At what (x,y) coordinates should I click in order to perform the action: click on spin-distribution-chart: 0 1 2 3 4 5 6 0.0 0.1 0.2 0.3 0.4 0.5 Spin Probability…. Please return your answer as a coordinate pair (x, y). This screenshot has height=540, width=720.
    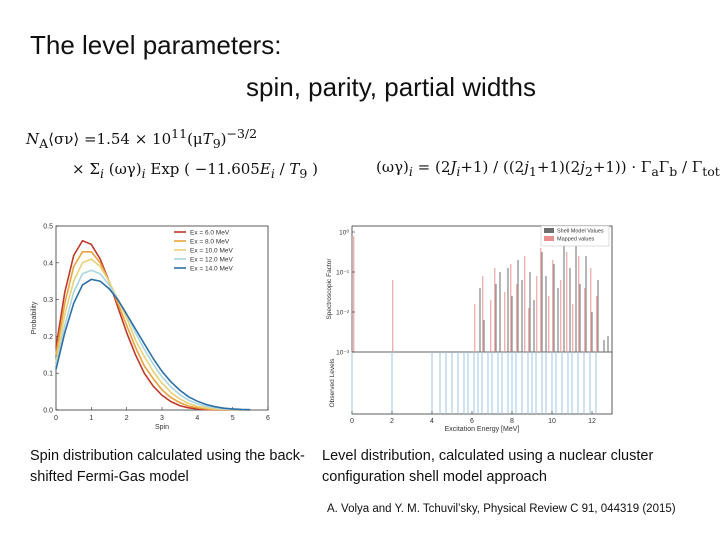
    Looking at the image, I should click on (150, 328).